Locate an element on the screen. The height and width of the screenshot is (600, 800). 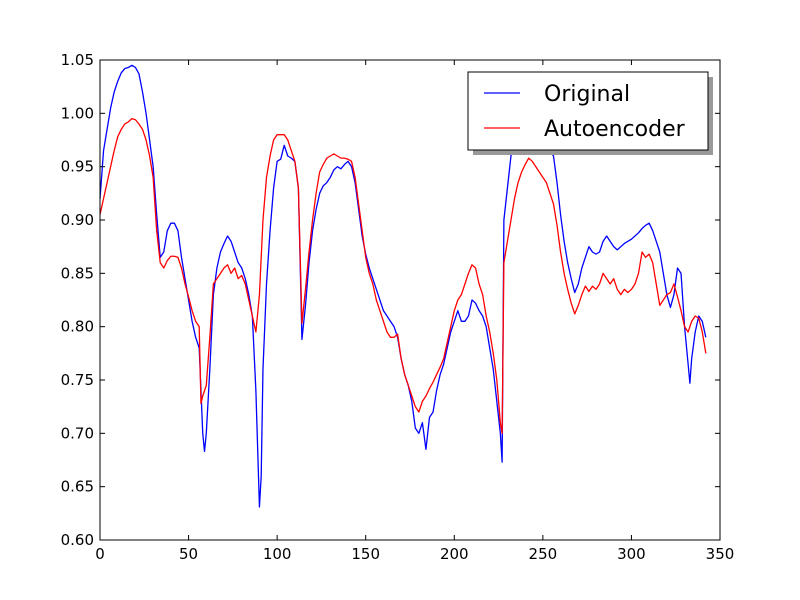
y-tick-label: 0.60 is located at coordinates (77, 540).